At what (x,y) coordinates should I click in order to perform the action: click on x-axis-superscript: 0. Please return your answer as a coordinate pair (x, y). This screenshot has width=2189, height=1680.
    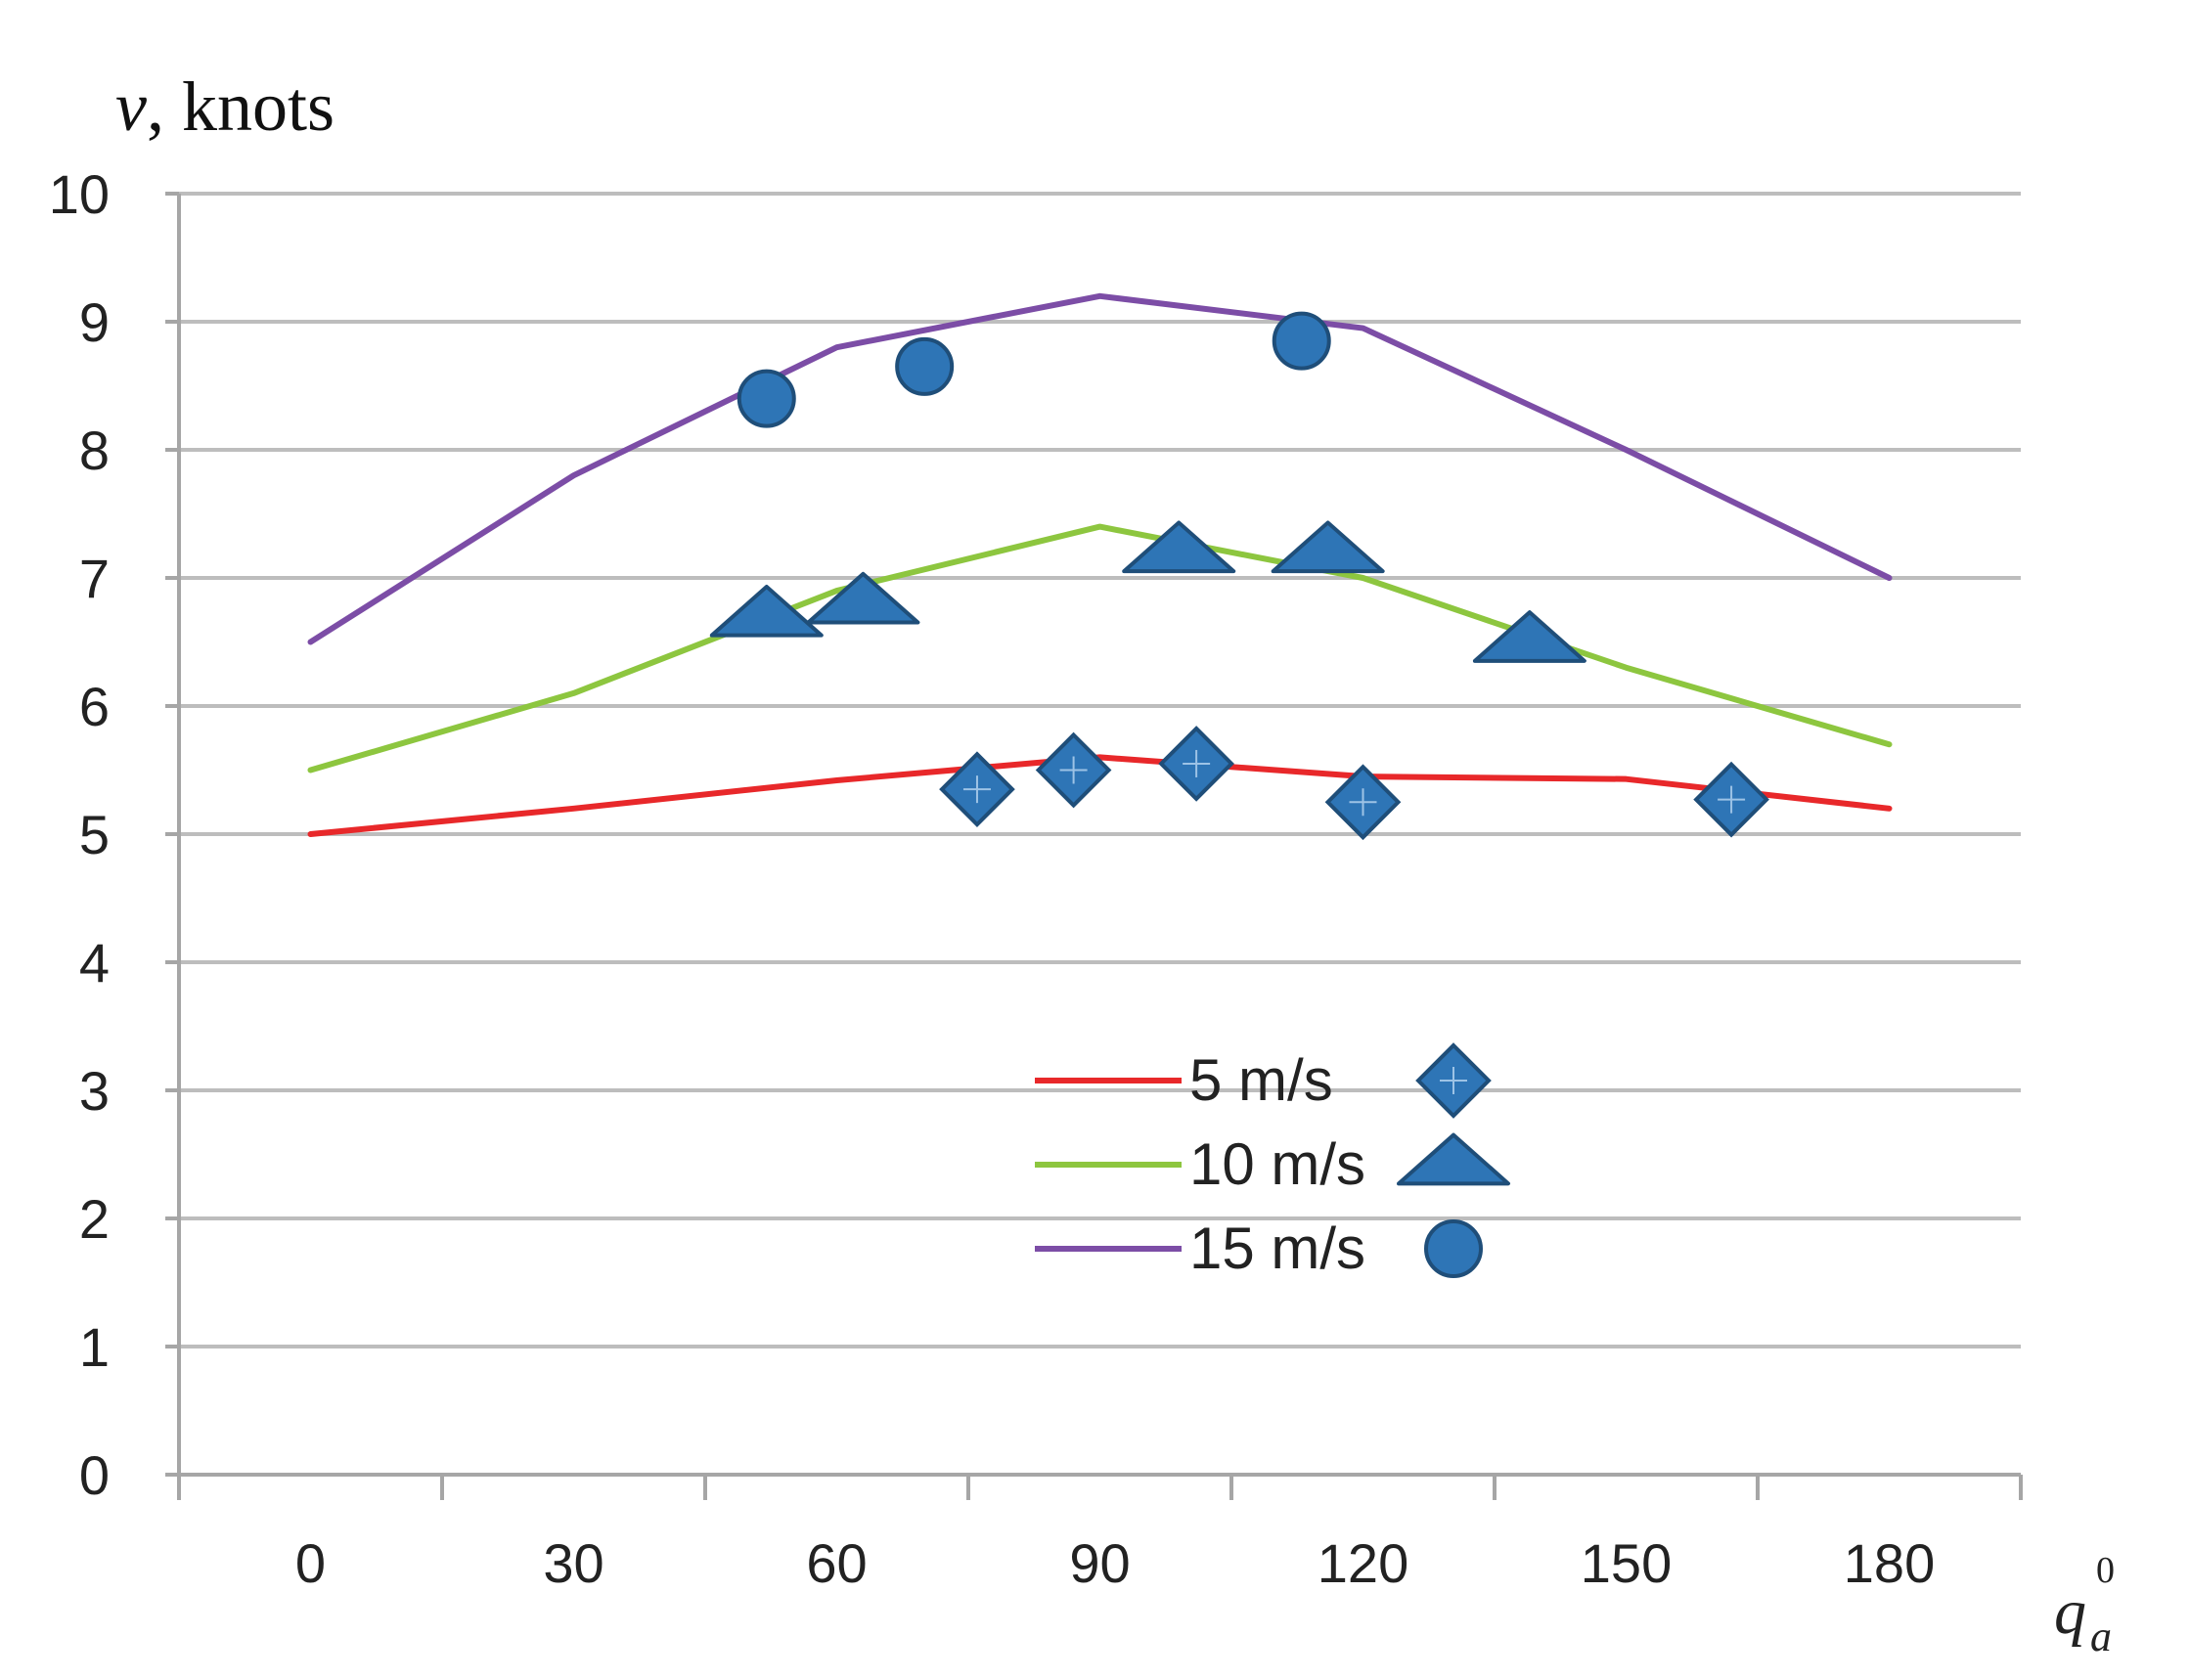
    Looking at the image, I should click on (2105, 1570).